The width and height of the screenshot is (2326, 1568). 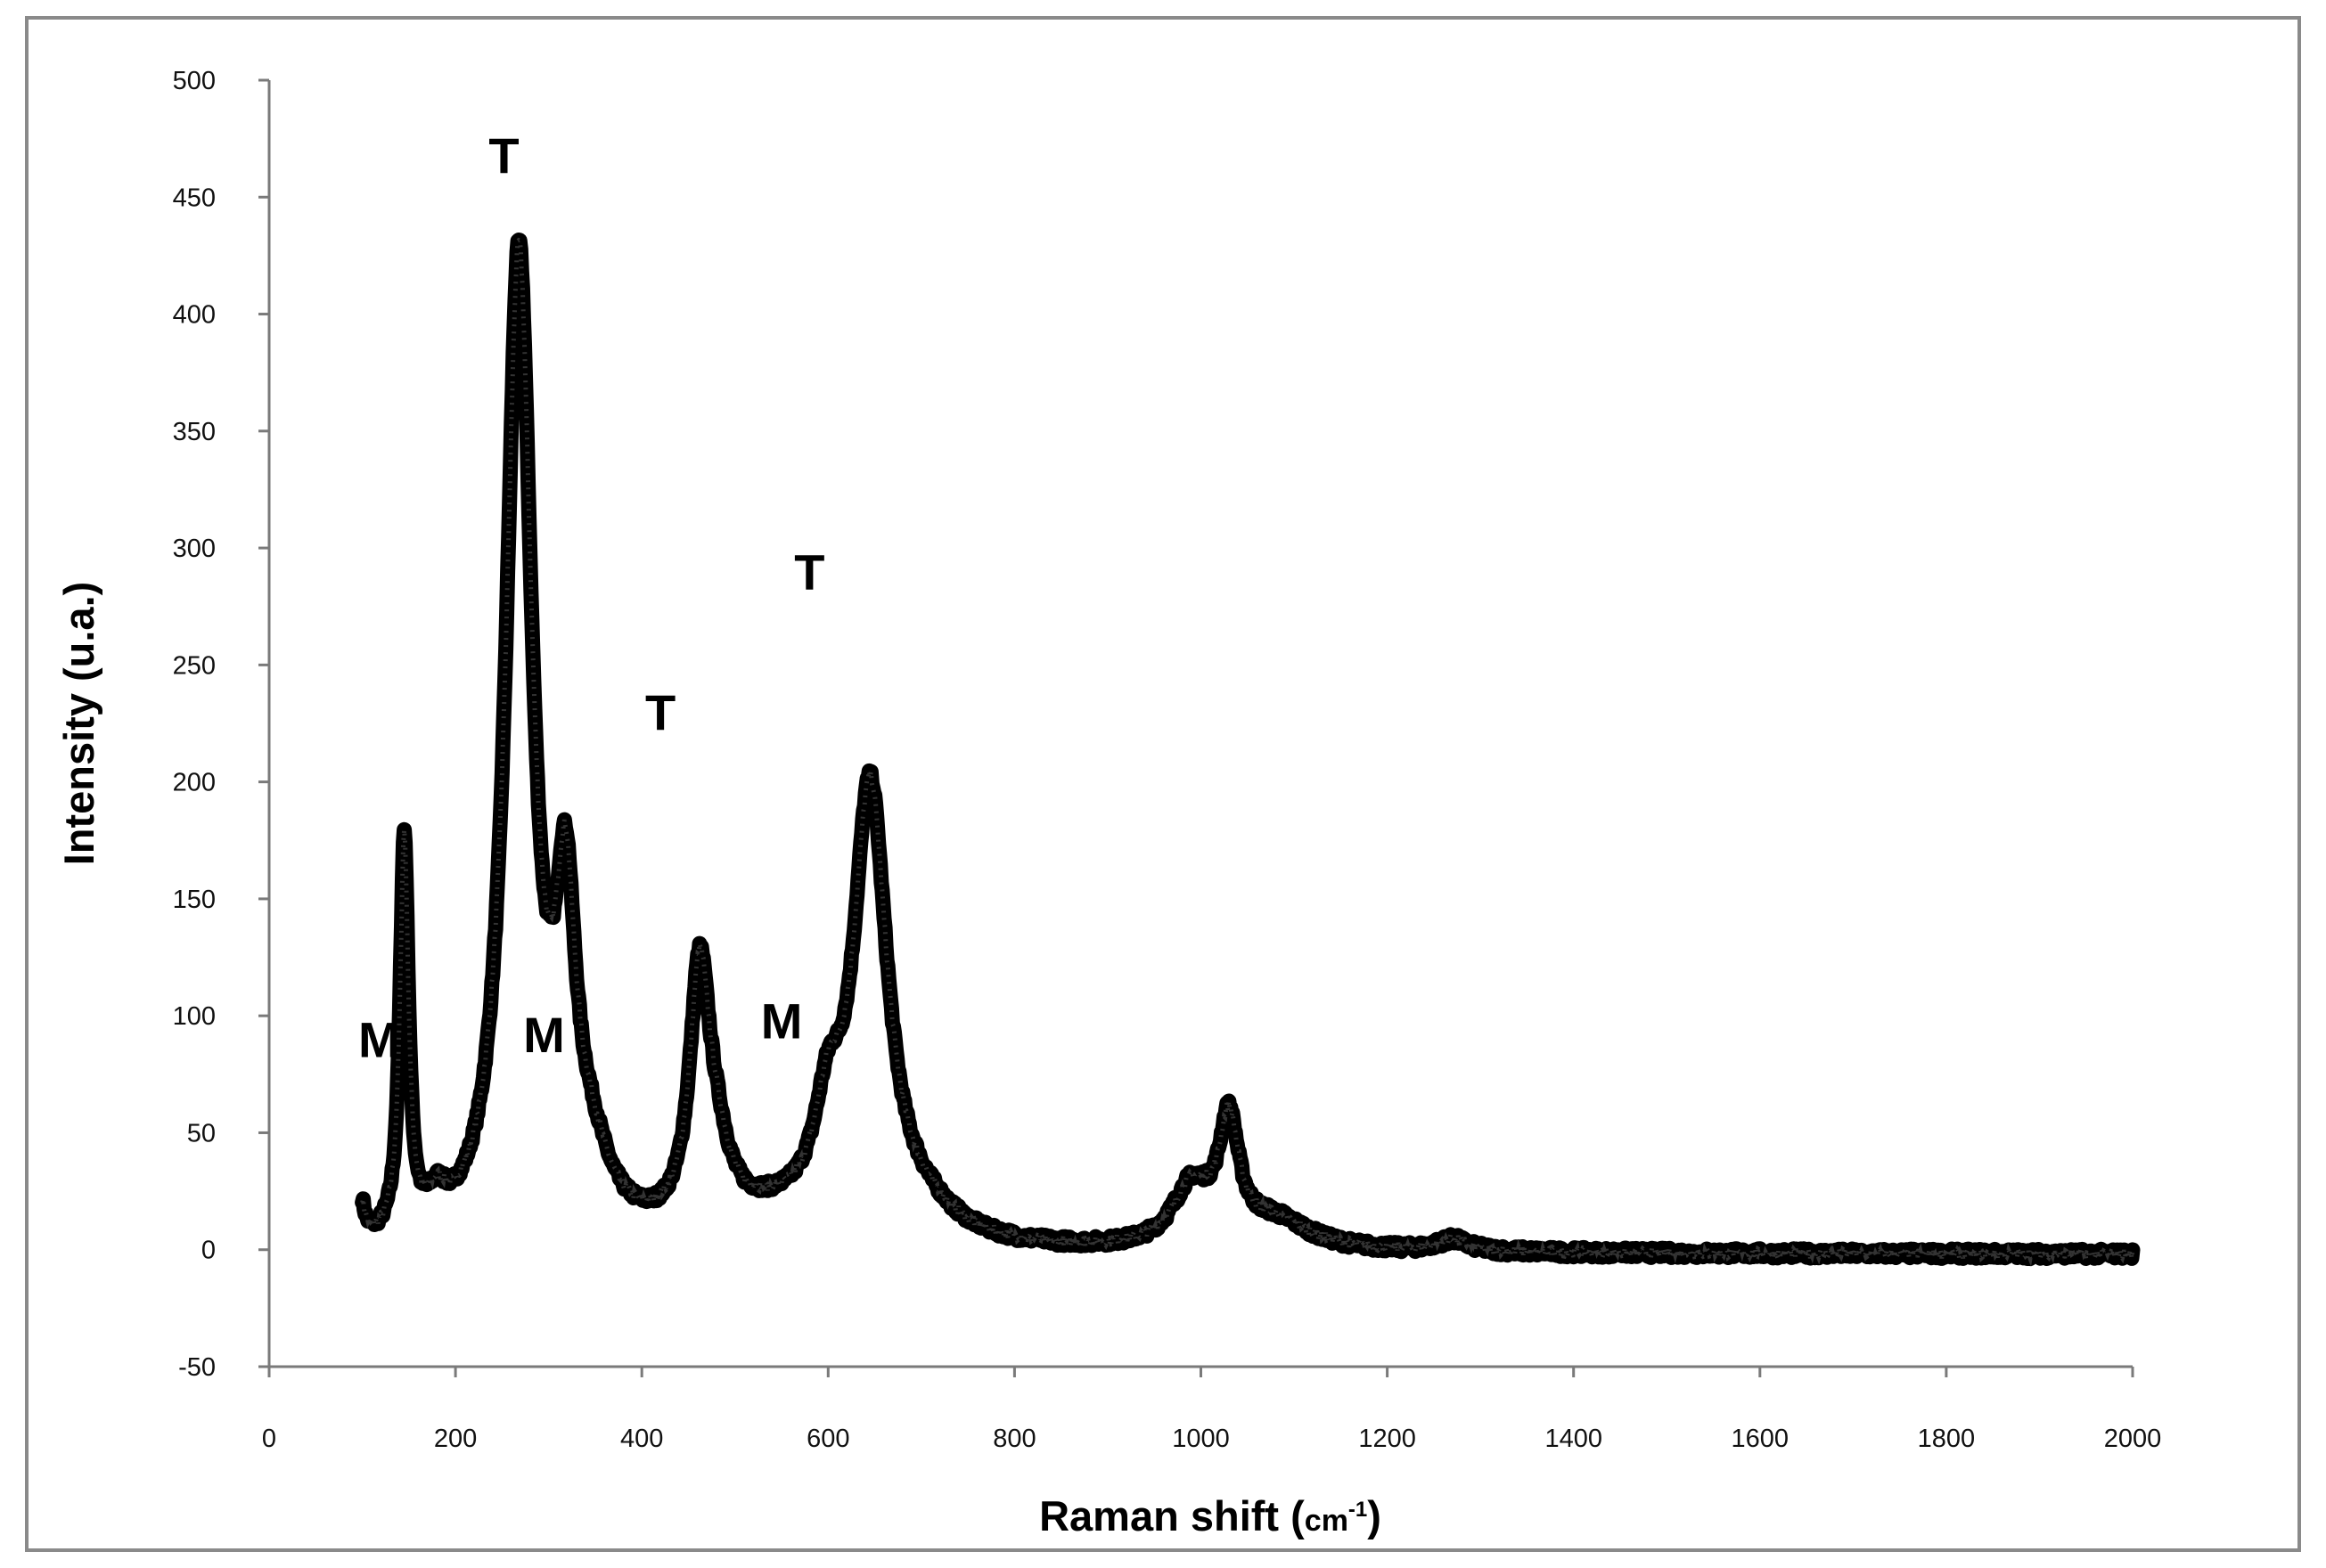 I want to click on x-tick-label: 600, so click(x=828, y=1439).